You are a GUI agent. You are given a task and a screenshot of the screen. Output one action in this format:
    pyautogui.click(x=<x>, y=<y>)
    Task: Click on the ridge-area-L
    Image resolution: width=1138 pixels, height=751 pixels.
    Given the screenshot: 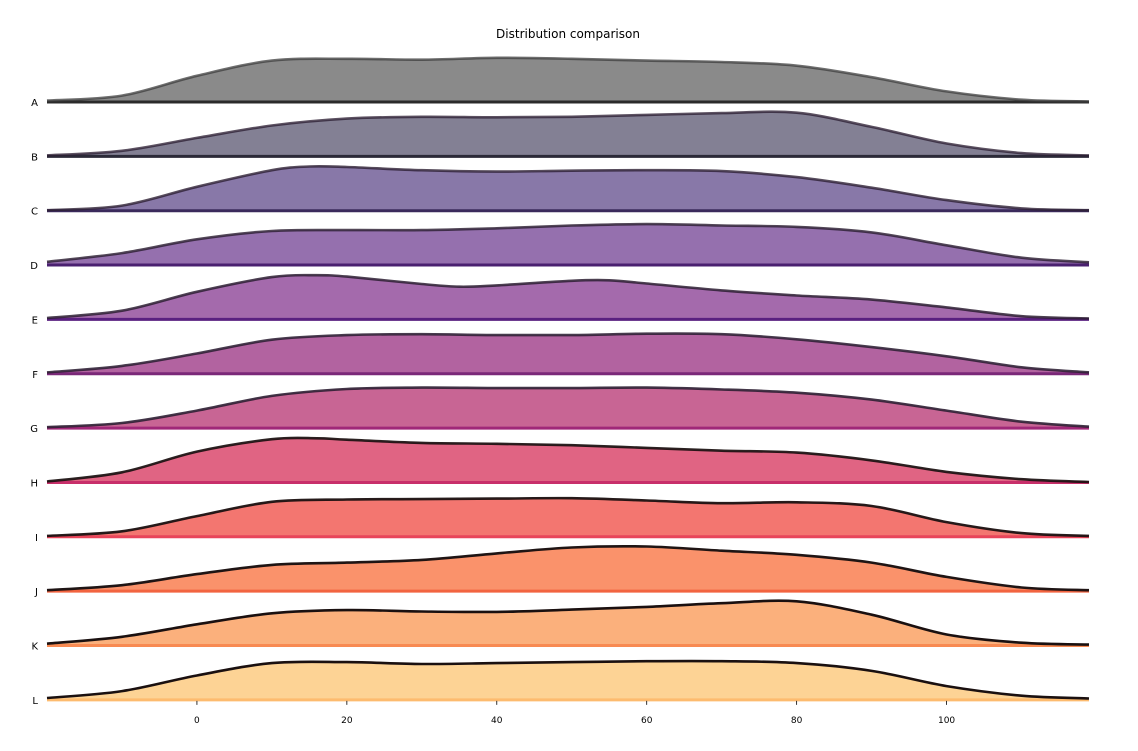 What is the action you would take?
    pyautogui.click(x=568, y=680)
    